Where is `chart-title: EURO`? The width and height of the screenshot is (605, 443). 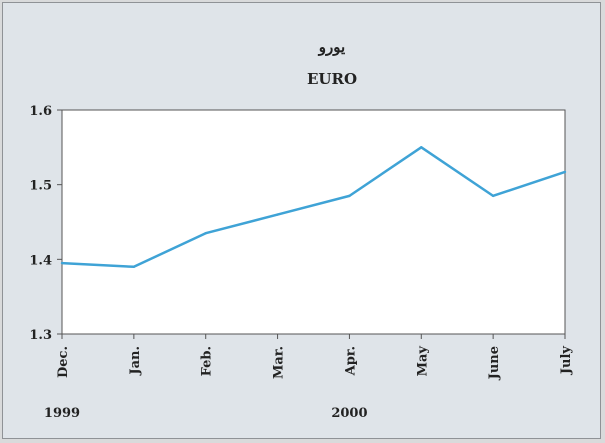
chart-title: EURO is located at coordinates (332, 79).